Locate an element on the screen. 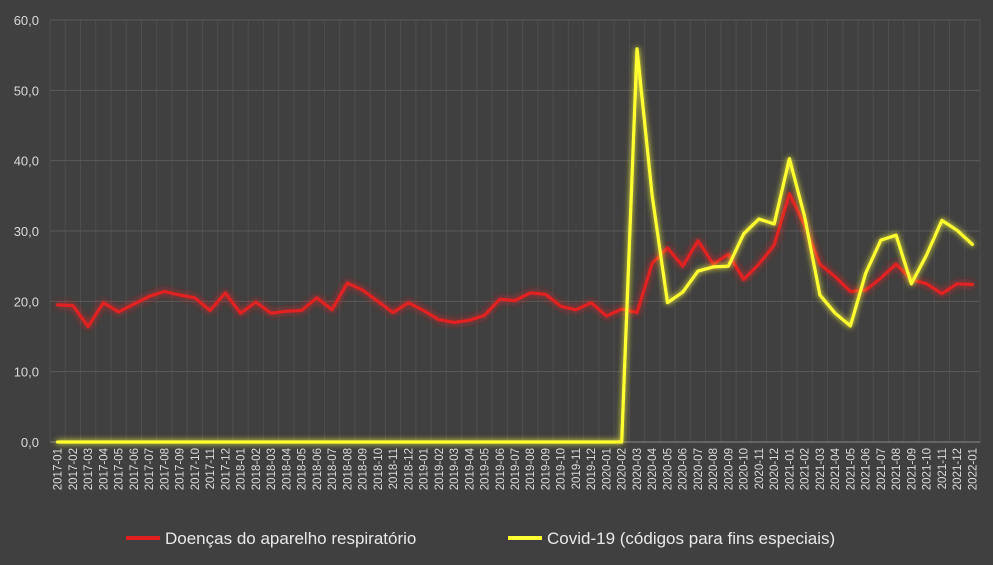 The image size is (993, 565). x-tick-label: 2018-01 is located at coordinates (242, 469).